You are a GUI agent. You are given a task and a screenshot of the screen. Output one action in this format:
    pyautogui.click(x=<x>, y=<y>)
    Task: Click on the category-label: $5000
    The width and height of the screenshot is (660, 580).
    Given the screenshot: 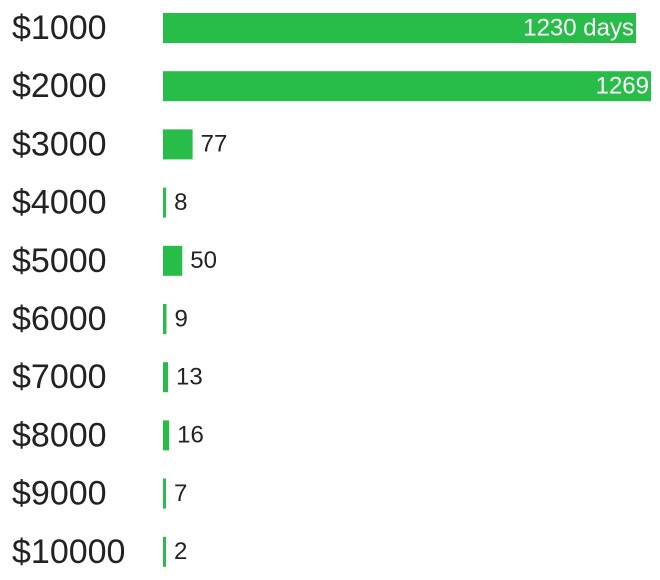 What is the action you would take?
    pyautogui.click(x=59, y=261)
    